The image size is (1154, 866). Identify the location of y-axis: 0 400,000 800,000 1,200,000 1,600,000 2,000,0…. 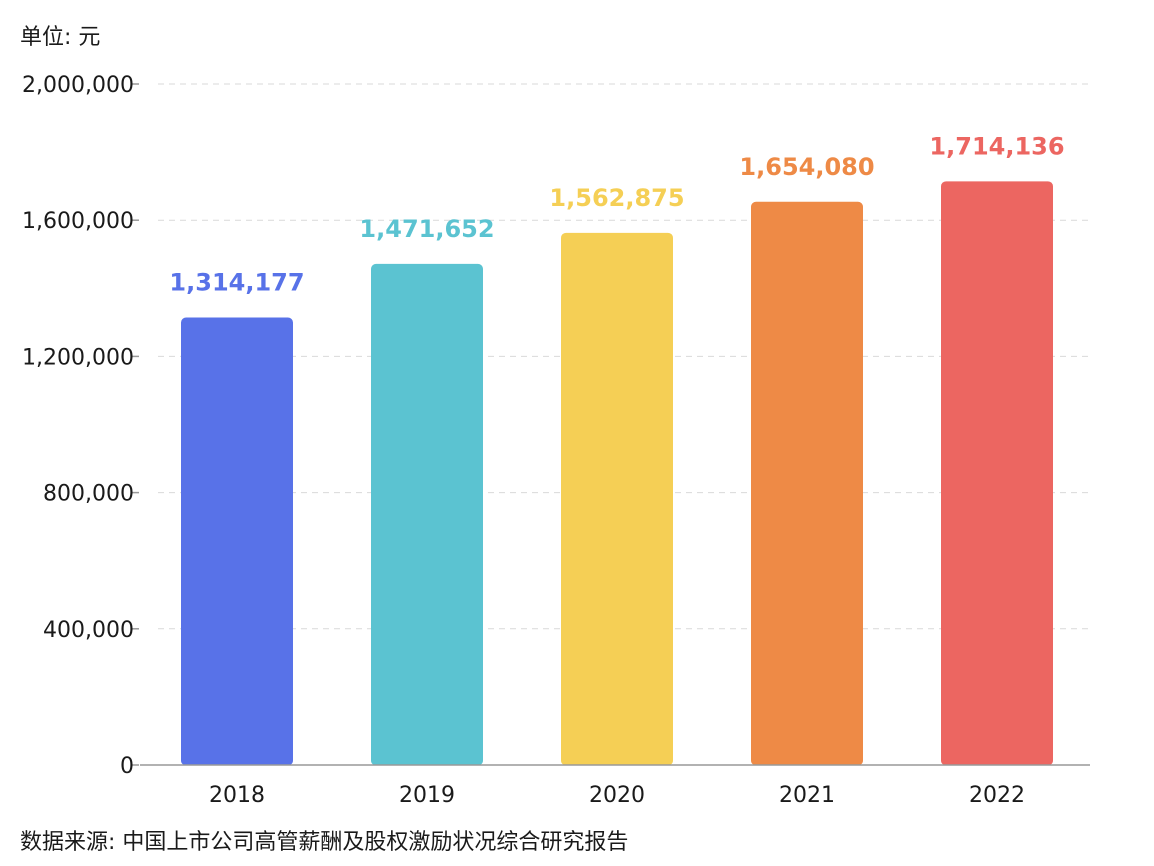
(80, 426).